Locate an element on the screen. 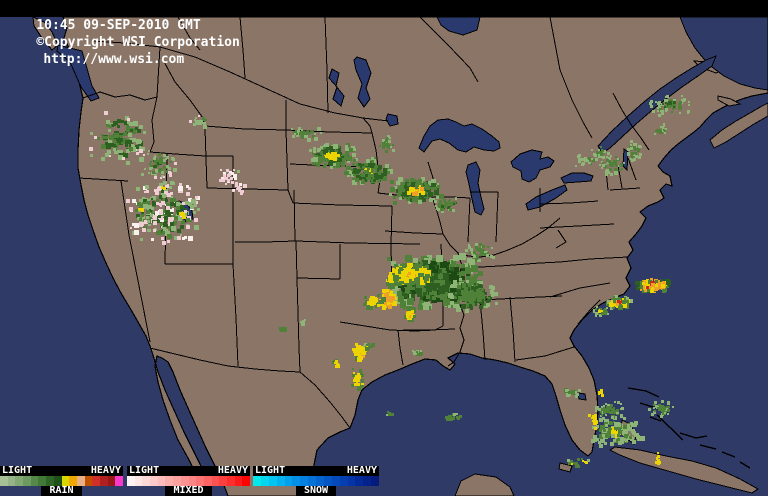  precip-type-label: MIXED is located at coordinates (188, 491).